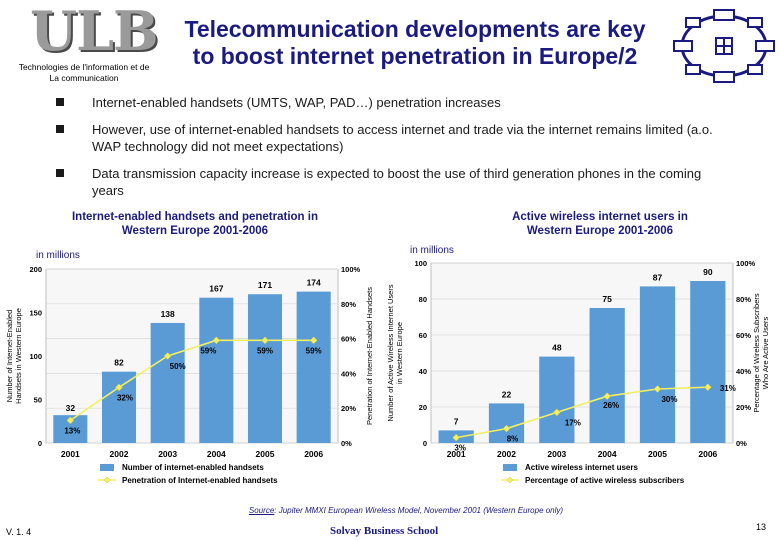 The width and height of the screenshot is (780, 540). Describe the element at coordinates (423, 335) in the screenshot. I see `y-tick-label: 60` at that location.